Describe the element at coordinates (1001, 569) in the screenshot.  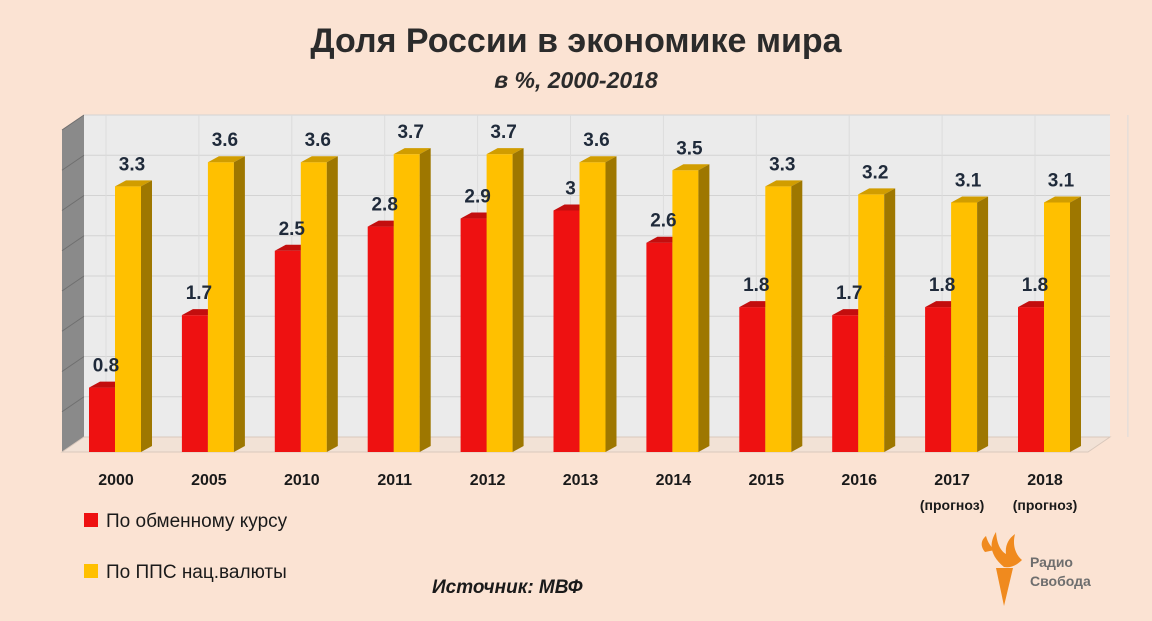
I see `torch-icon` at that location.